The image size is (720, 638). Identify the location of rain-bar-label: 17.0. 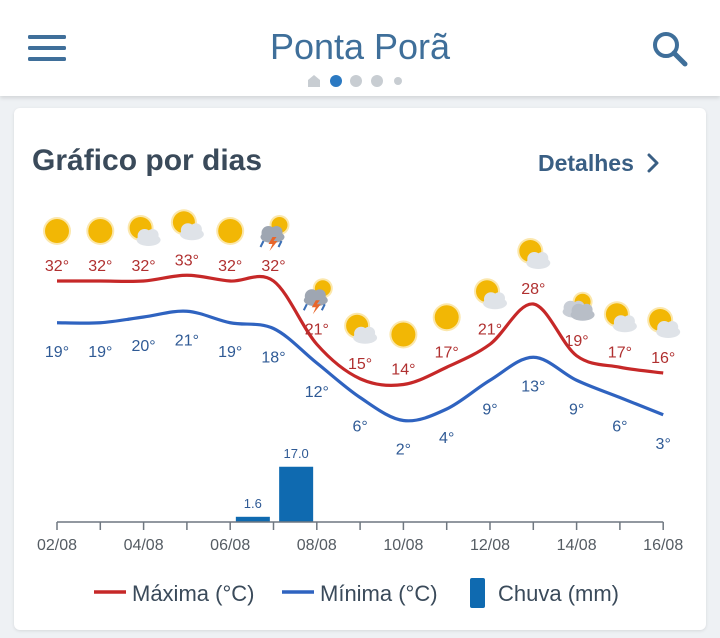
(295, 453).